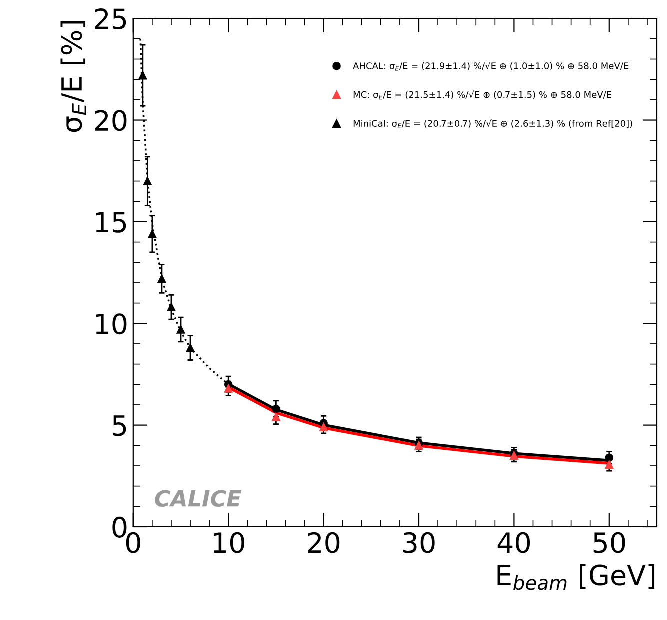 The width and height of the screenshot is (667, 620). I want to click on x-tick-label: 20, so click(324, 543).